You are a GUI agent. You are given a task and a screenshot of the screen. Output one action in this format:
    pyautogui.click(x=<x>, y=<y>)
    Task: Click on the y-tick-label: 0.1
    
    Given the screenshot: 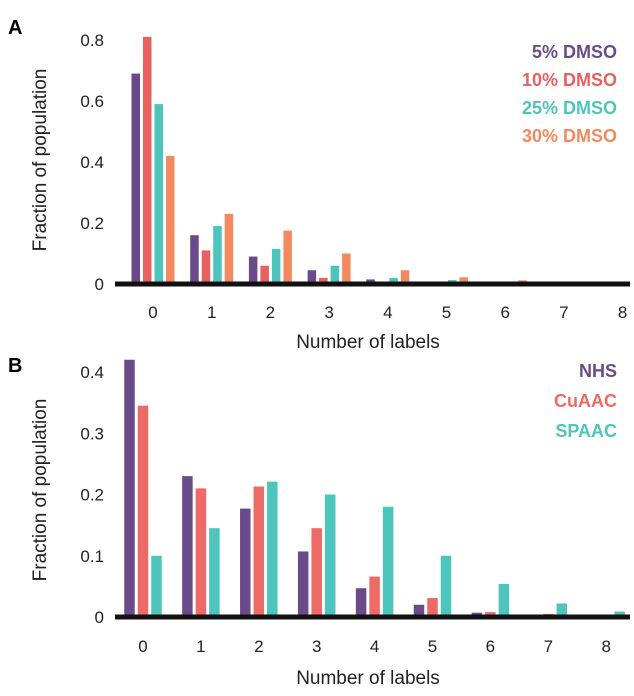 What is the action you would take?
    pyautogui.click(x=92, y=556)
    